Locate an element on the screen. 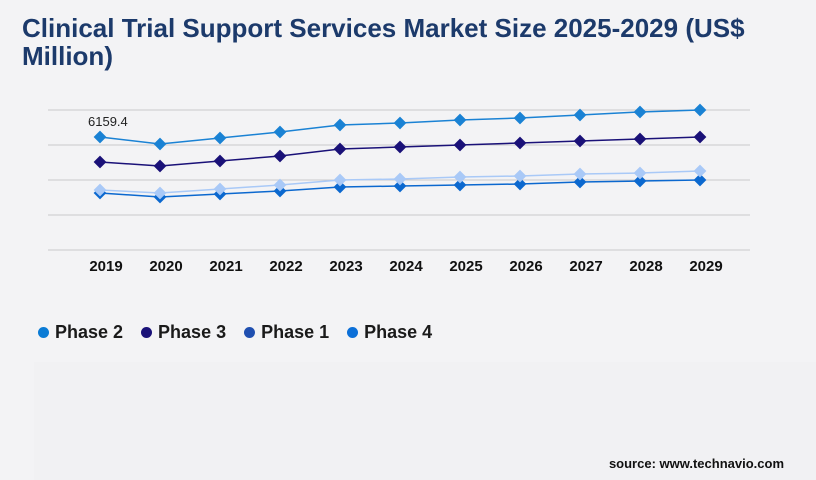 The image size is (816, 480). legend-item: Phase 3 is located at coordinates (183, 332).